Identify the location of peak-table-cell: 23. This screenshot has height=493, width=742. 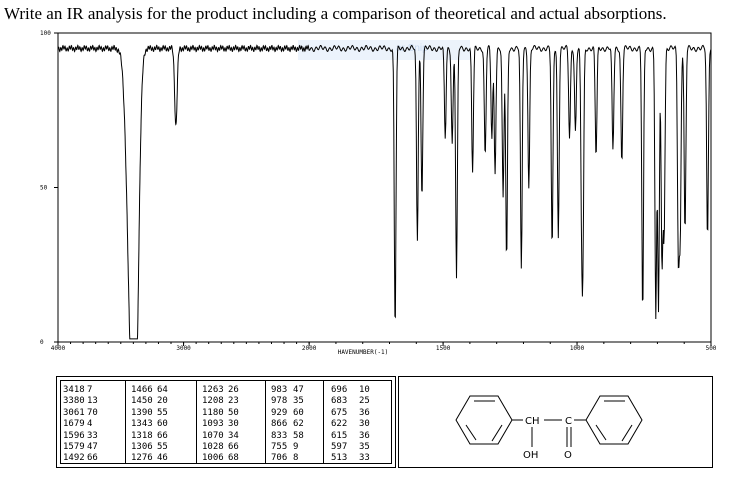
(233, 401).